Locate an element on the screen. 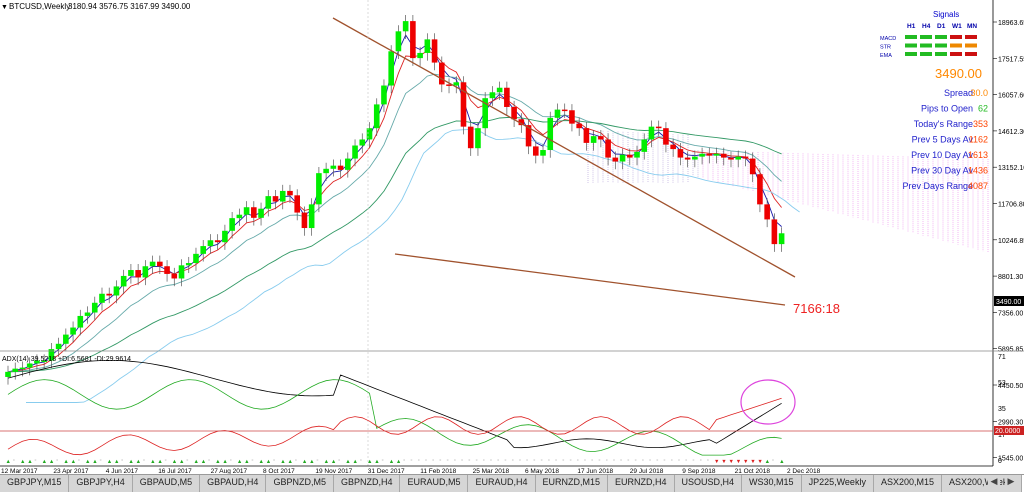 The width and height of the screenshot is (1024, 492). chart-tab: BTCUSD,Weekly is located at coordinates (1022, 483).